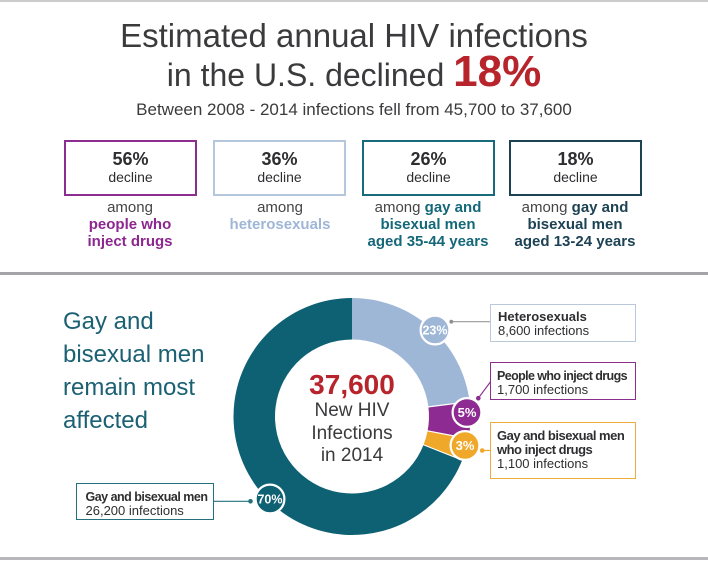 This screenshot has height=562, width=708. Describe the element at coordinates (465, 445) in the screenshot. I see `svg-text: 3%` at that location.